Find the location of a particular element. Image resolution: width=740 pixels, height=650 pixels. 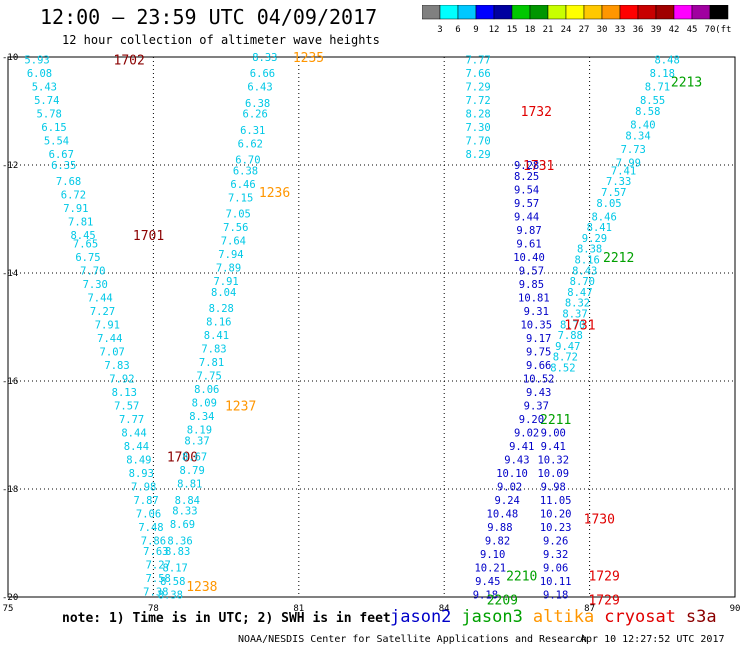

wave-height-point: 7.88 is located at coordinates (570, 336).